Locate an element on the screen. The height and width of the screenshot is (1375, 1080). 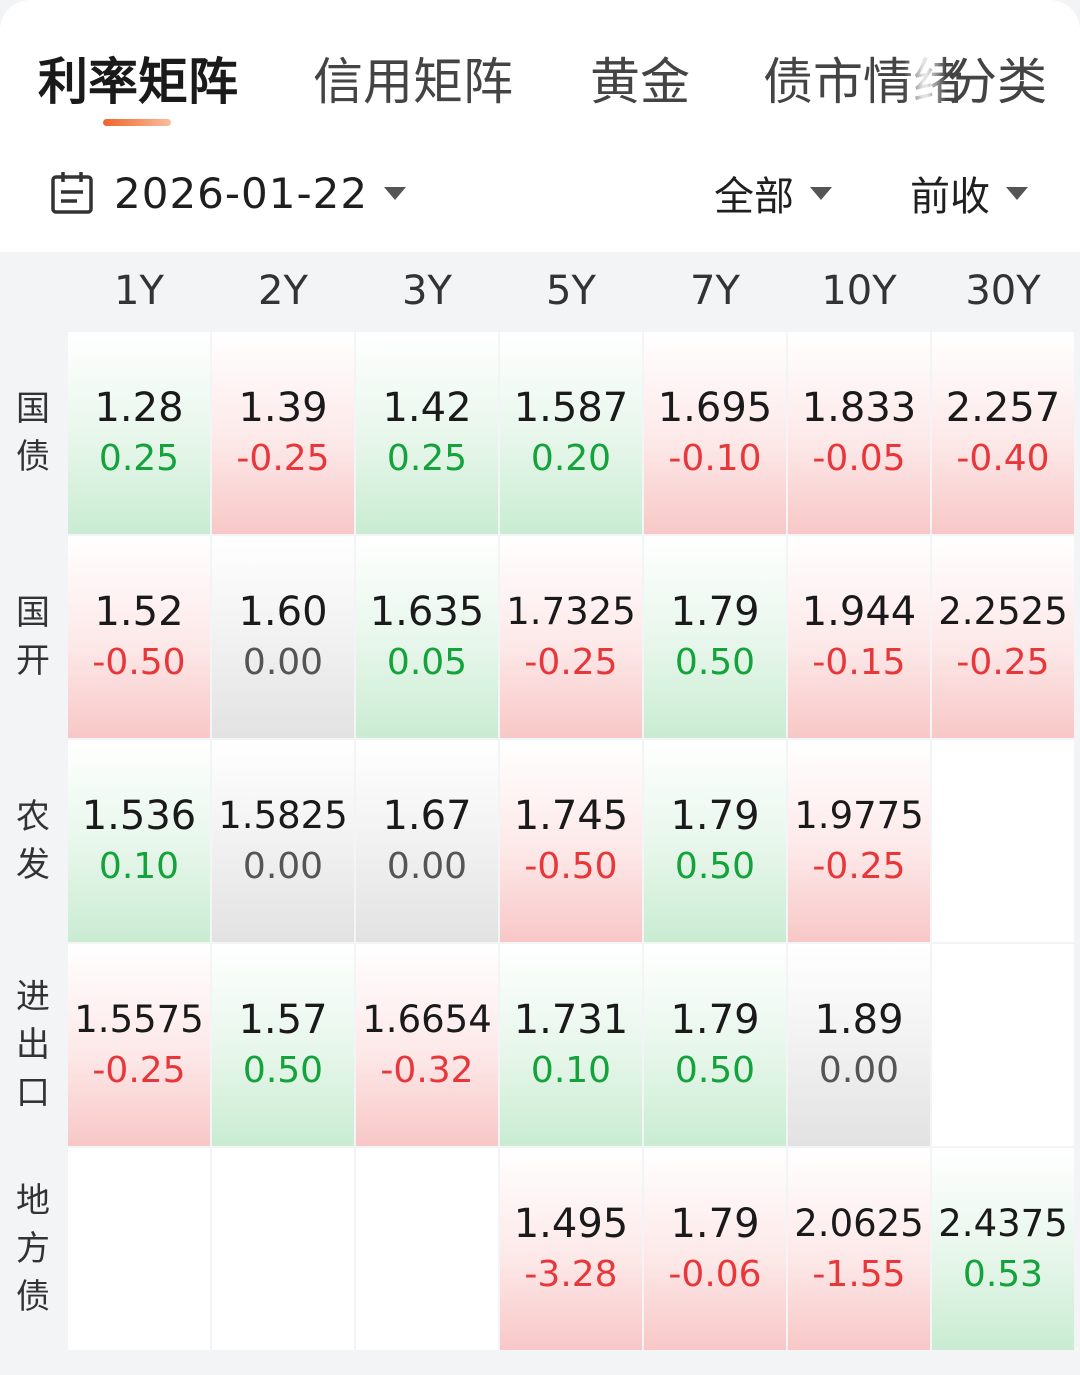
date-value: 2026-01-22 is located at coordinates (241, 193).